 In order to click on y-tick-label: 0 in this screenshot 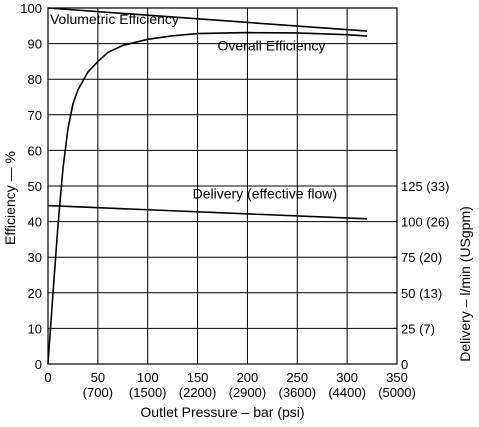, I will do `click(38, 364)`.